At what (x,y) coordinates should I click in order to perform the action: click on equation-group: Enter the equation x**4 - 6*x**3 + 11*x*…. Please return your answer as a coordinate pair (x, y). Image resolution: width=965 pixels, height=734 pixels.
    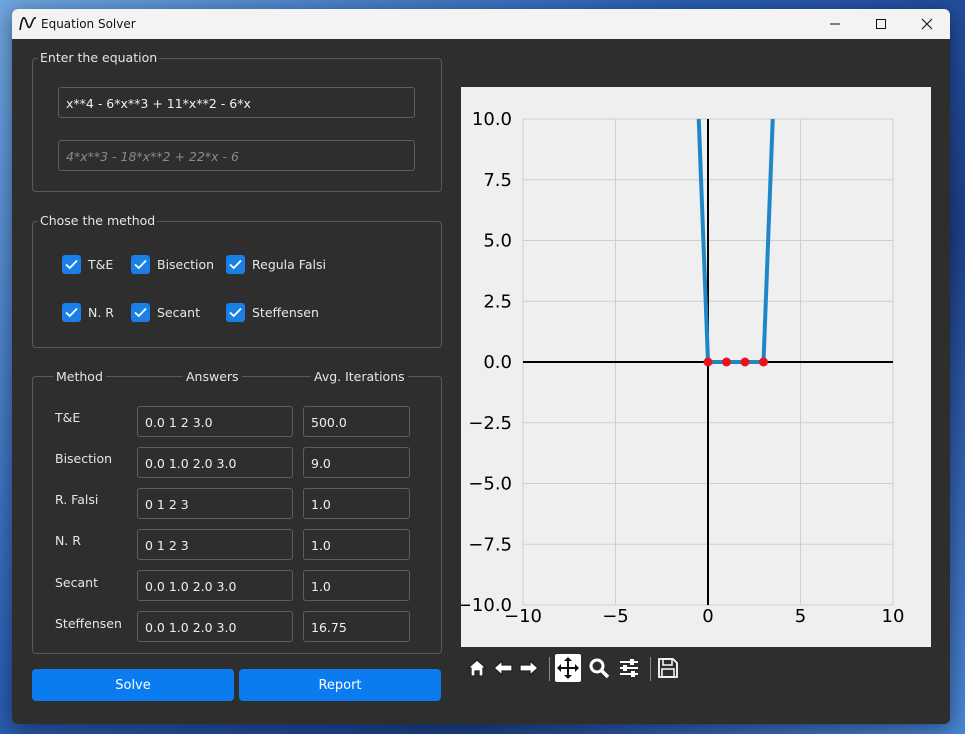
    Looking at the image, I should click on (237, 121).